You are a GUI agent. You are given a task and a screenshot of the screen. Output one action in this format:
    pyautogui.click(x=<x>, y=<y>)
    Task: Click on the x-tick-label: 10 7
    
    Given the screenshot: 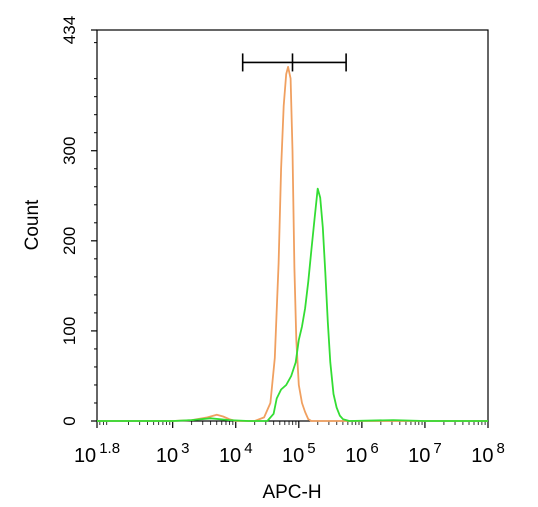 What is the action you would take?
    pyautogui.click(x=425, y=453)
    